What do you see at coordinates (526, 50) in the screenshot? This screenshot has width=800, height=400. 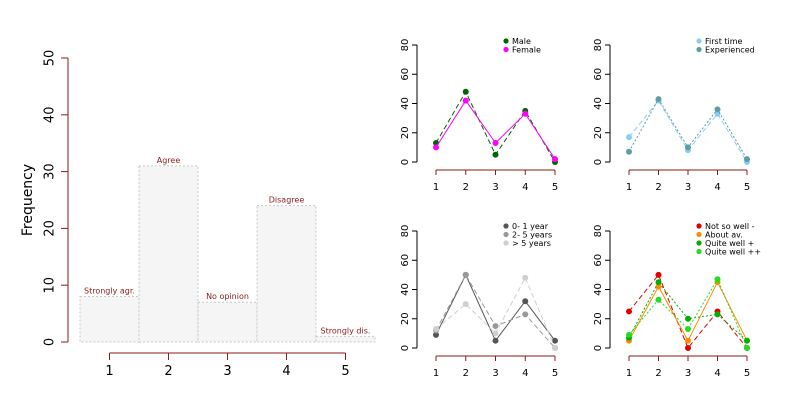 I see `legend-entry: Female` at bounding box center [526, 50].